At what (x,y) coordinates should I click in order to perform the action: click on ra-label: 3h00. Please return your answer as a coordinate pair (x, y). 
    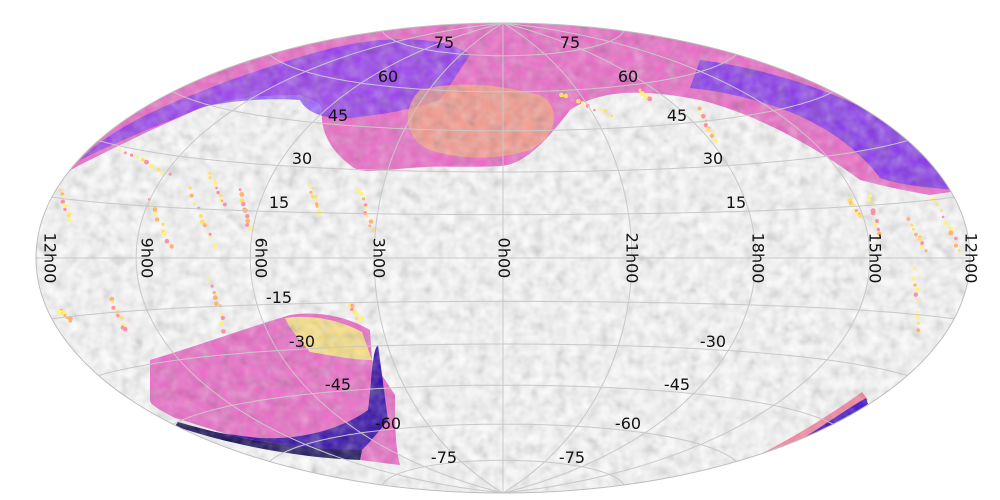
    Looking at the image, I should click on (379, 258).